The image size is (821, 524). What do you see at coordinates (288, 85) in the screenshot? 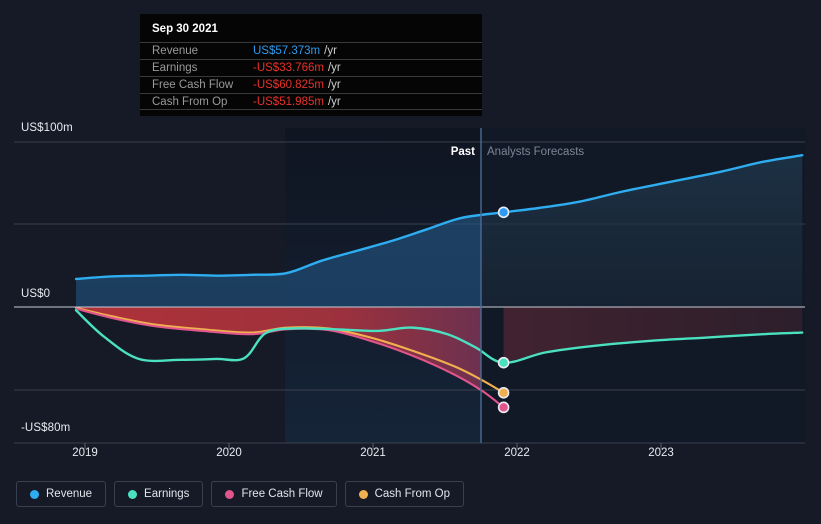
I see `tooltip-metric-value: -US$60.825m` at bounding box center [288, 85].